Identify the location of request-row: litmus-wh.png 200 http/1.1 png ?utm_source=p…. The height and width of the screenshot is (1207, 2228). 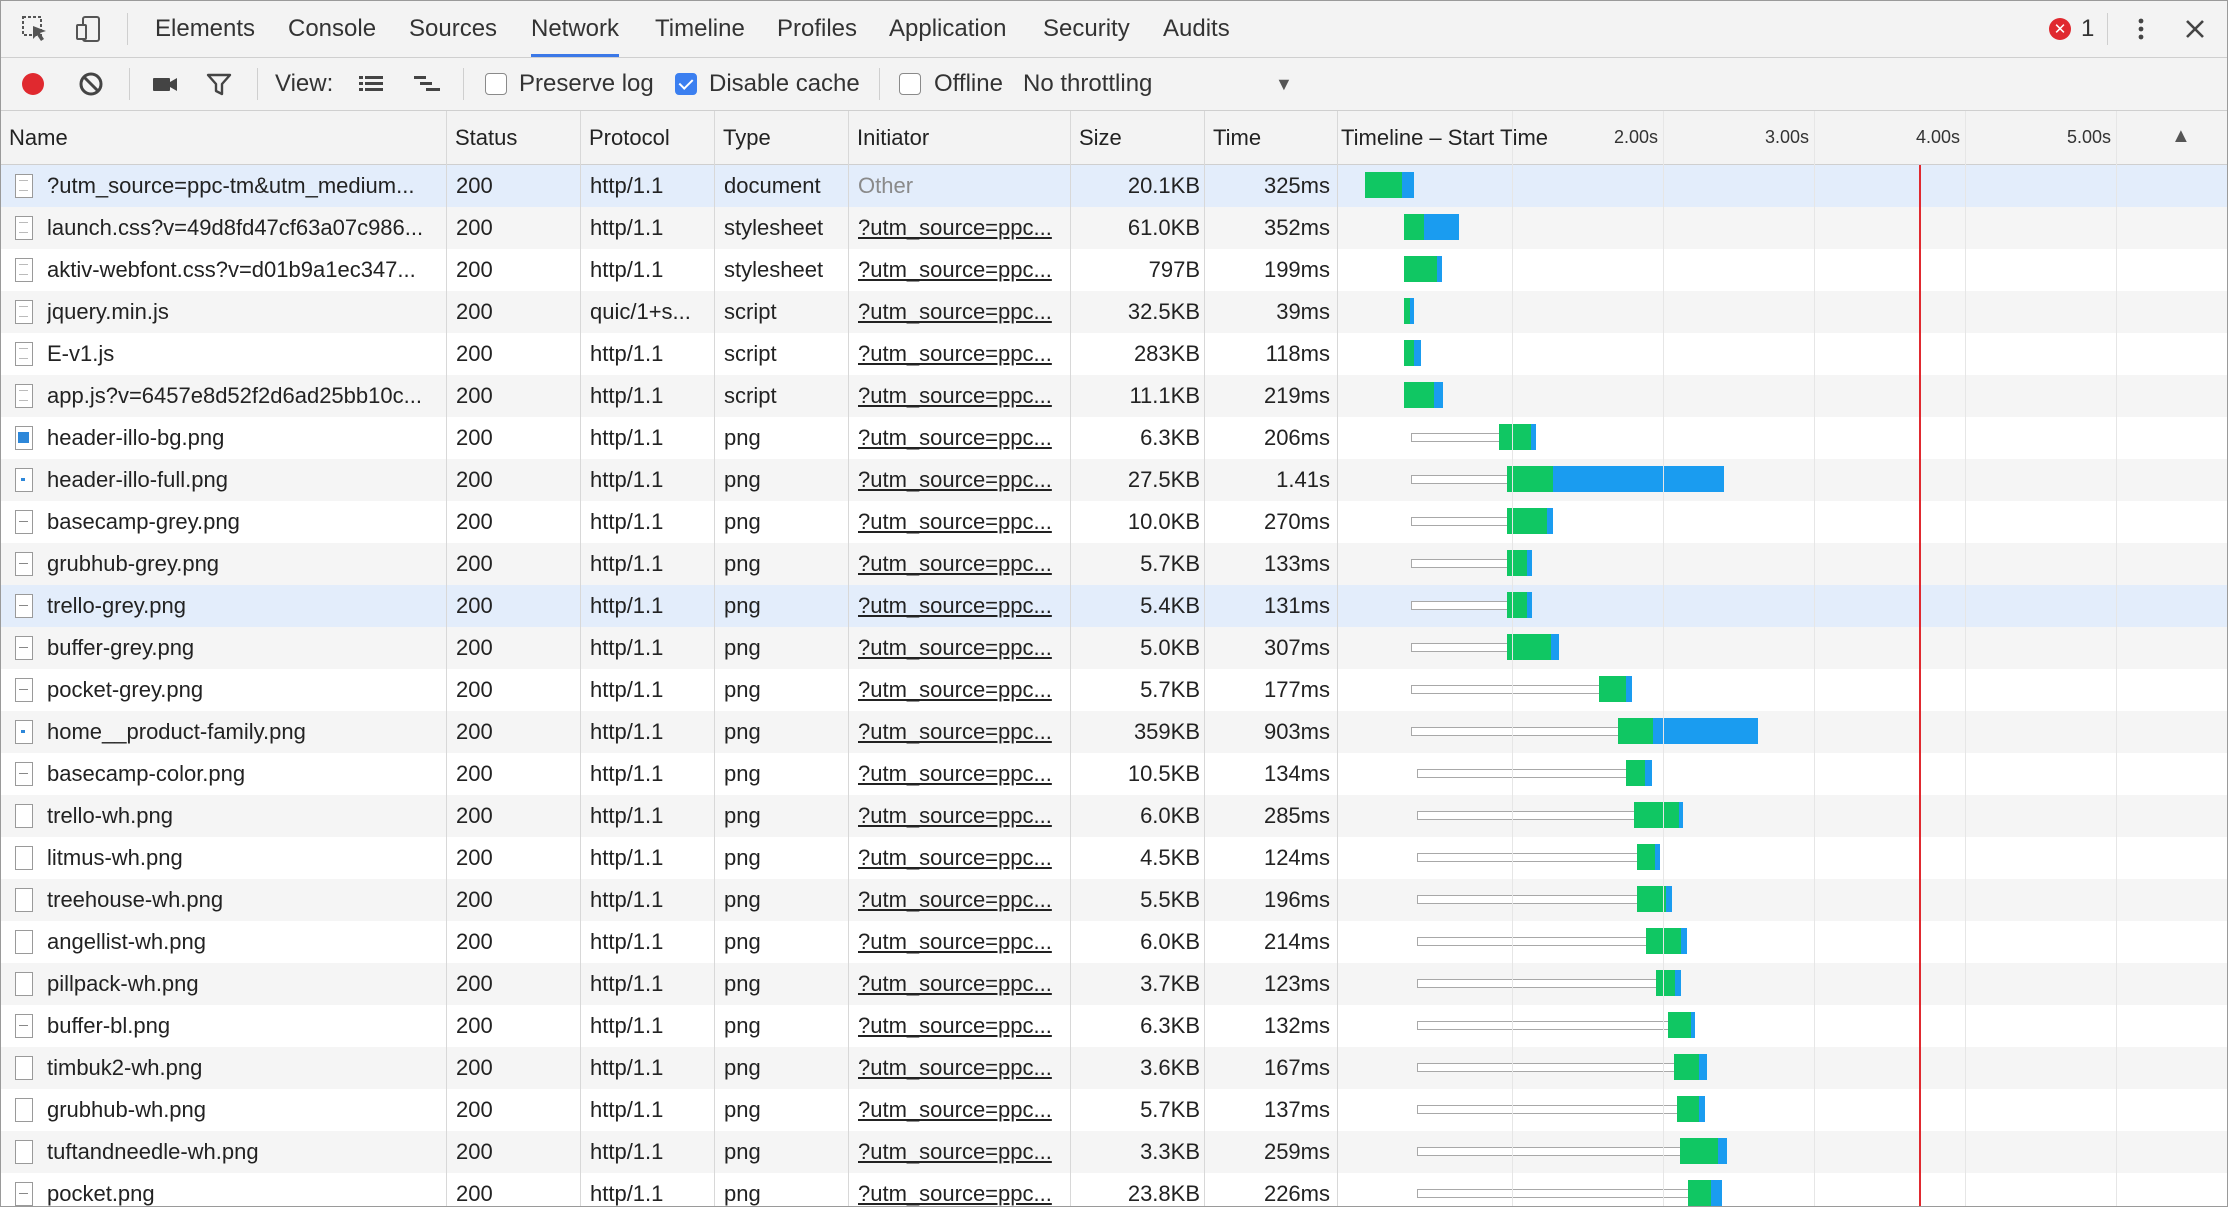
(1114, 858).